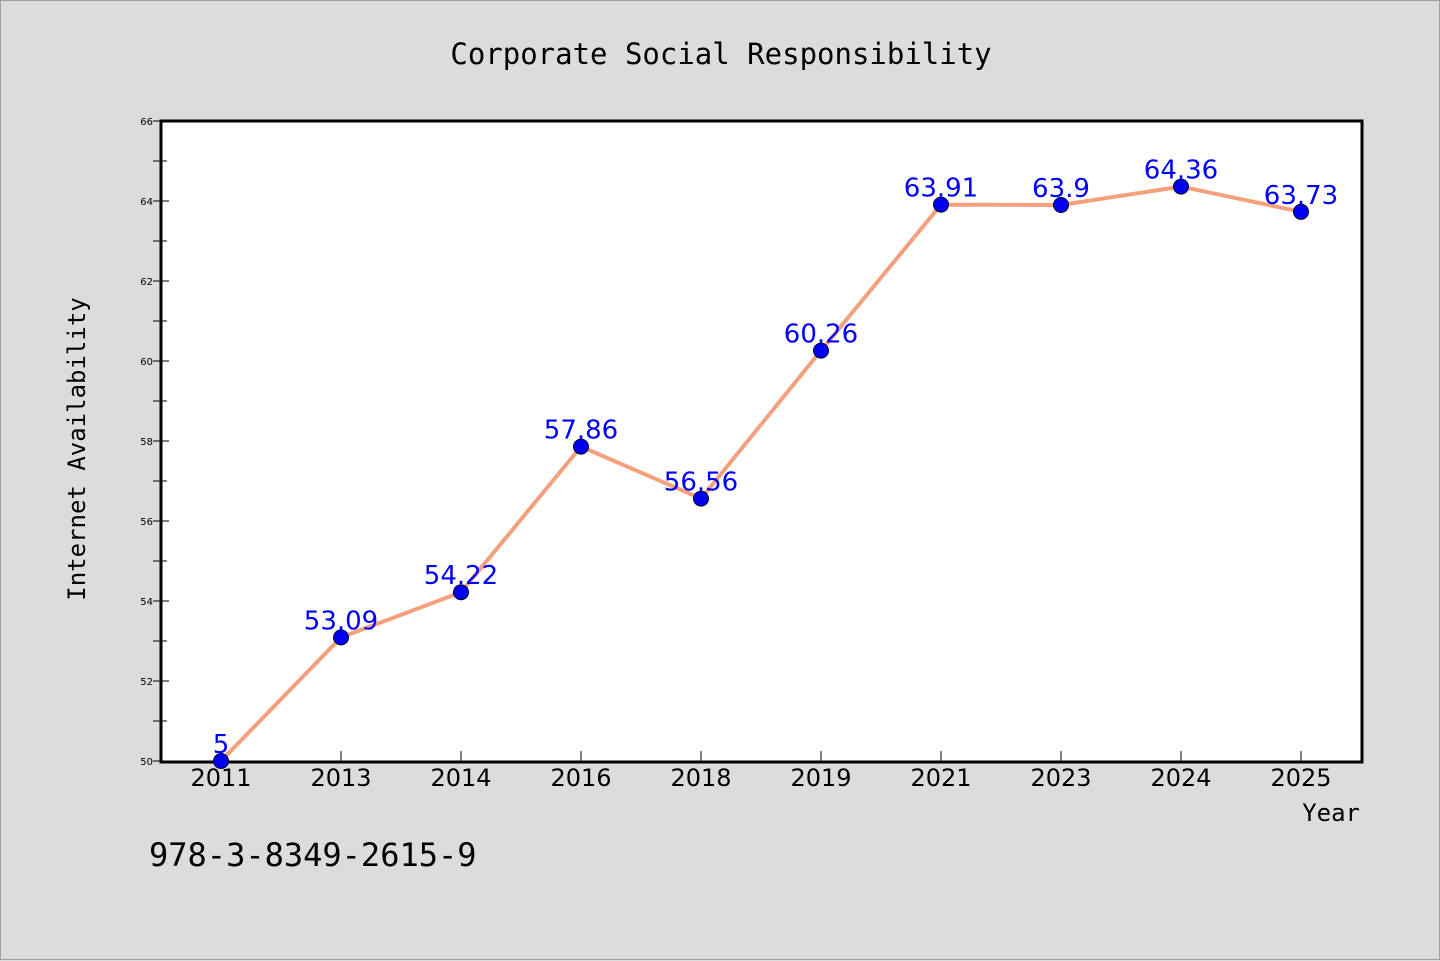 This screenshot has height=961, width=1440. I want to click on x-tick-label: 2021, so click(940, 778).